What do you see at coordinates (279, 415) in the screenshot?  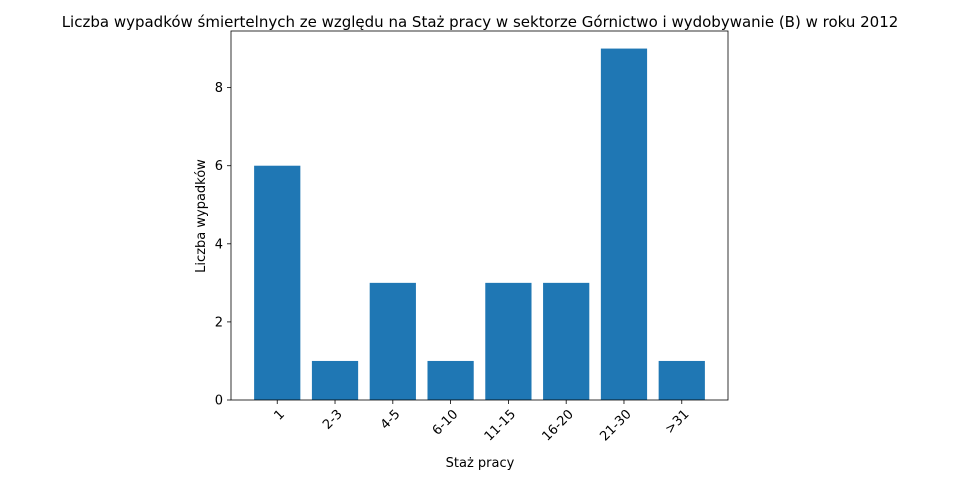 I see `x-tick-label: 1` at bounding box center [279, 415].